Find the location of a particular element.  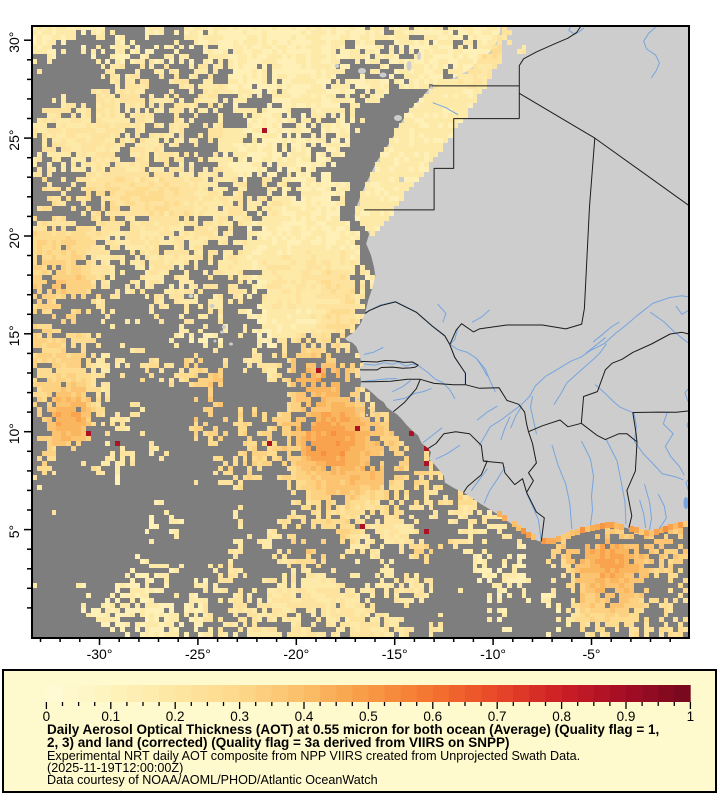

svg-text: 0.3 is located at coordinates (239, 716).